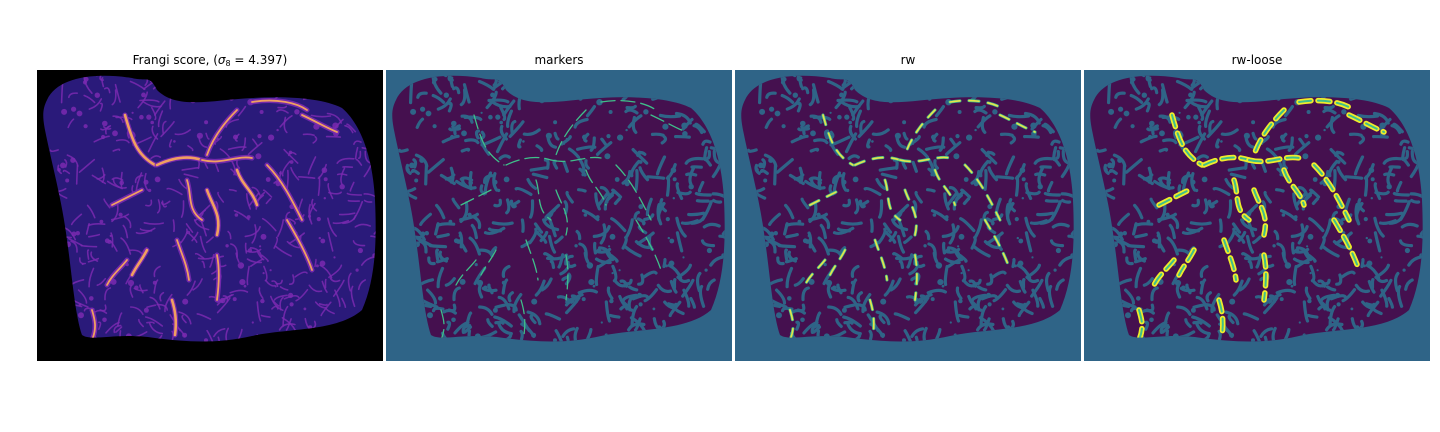  What do you see at coordinates (1257, 60) in the screenshot?
I see `rw-loose-panel-title: rw-loose` at bounding box center [1257, 60].